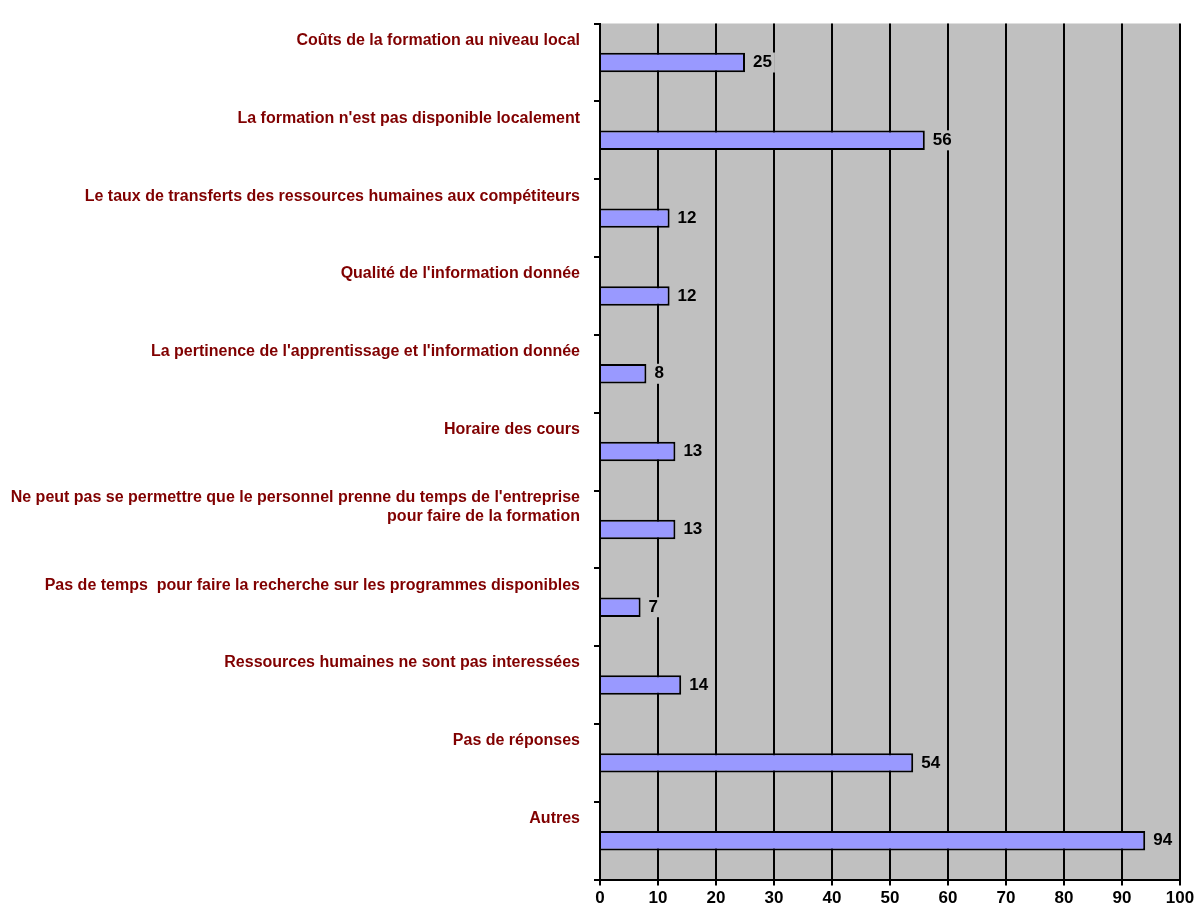 The width and height of the screenshot is (1204, 916). What do you see at coordinates (460, 273) in the screenshot?
I see `y-tick-label: Qualité de l'information donnée` at bounding box center [460, 273].